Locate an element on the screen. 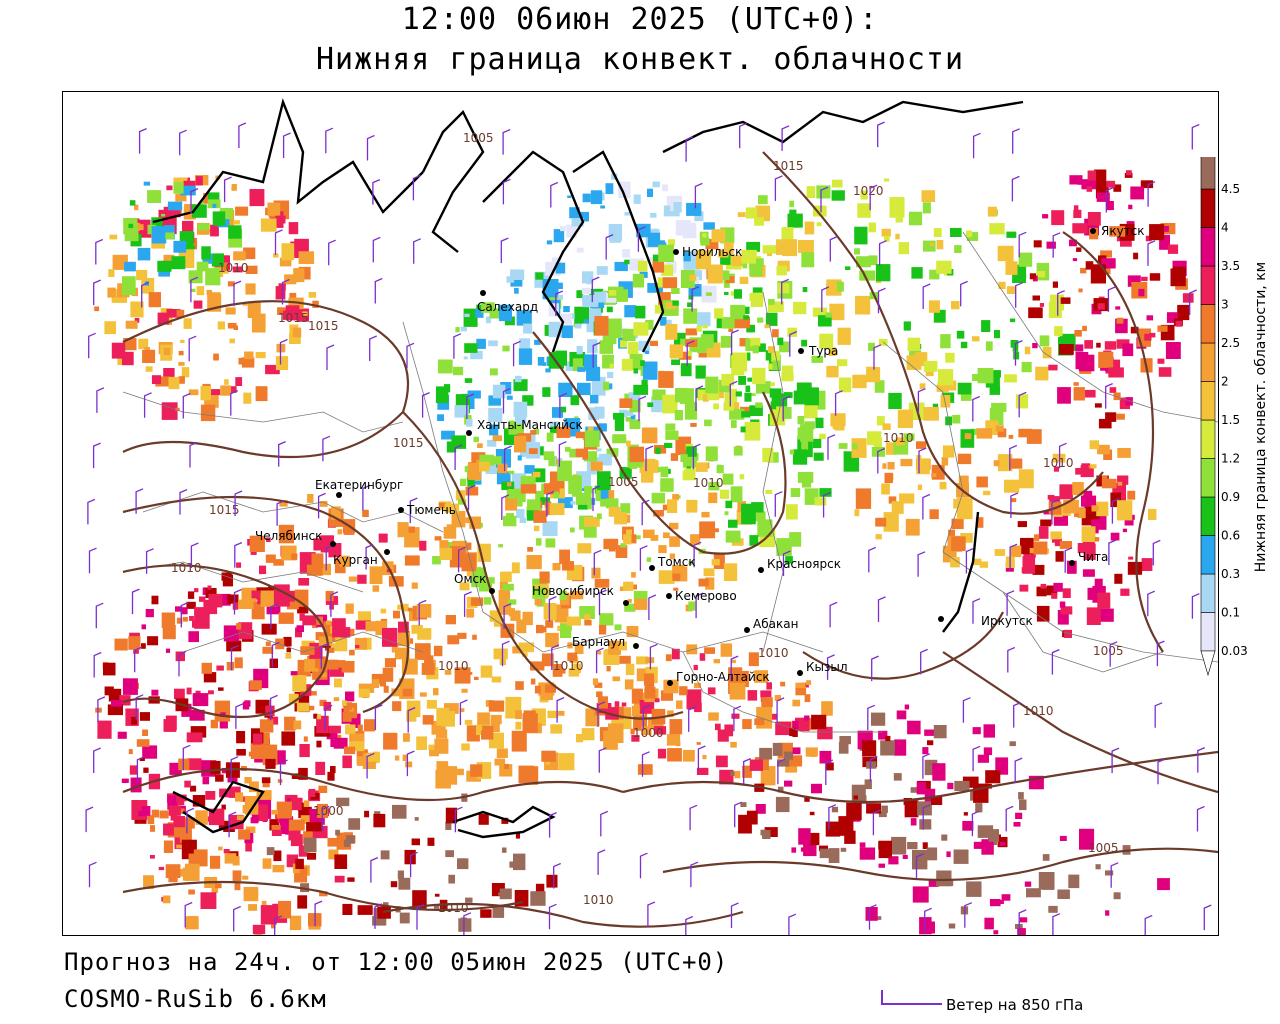  legend-box is located at coordinates (1208, 173).